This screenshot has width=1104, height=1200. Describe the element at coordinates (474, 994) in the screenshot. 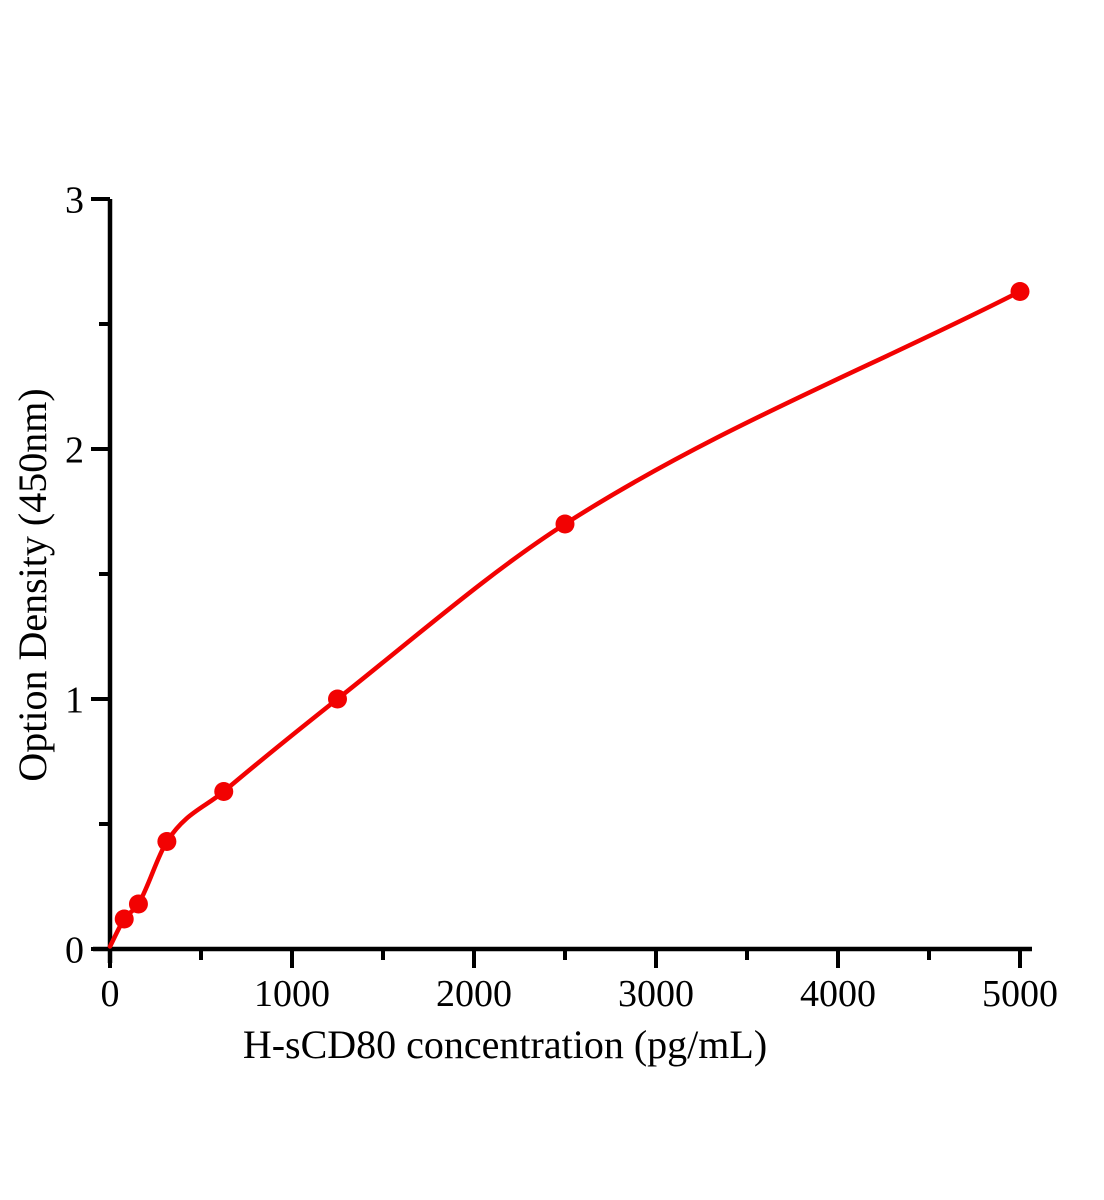

I see `x-tick-label: 2000` at that location.